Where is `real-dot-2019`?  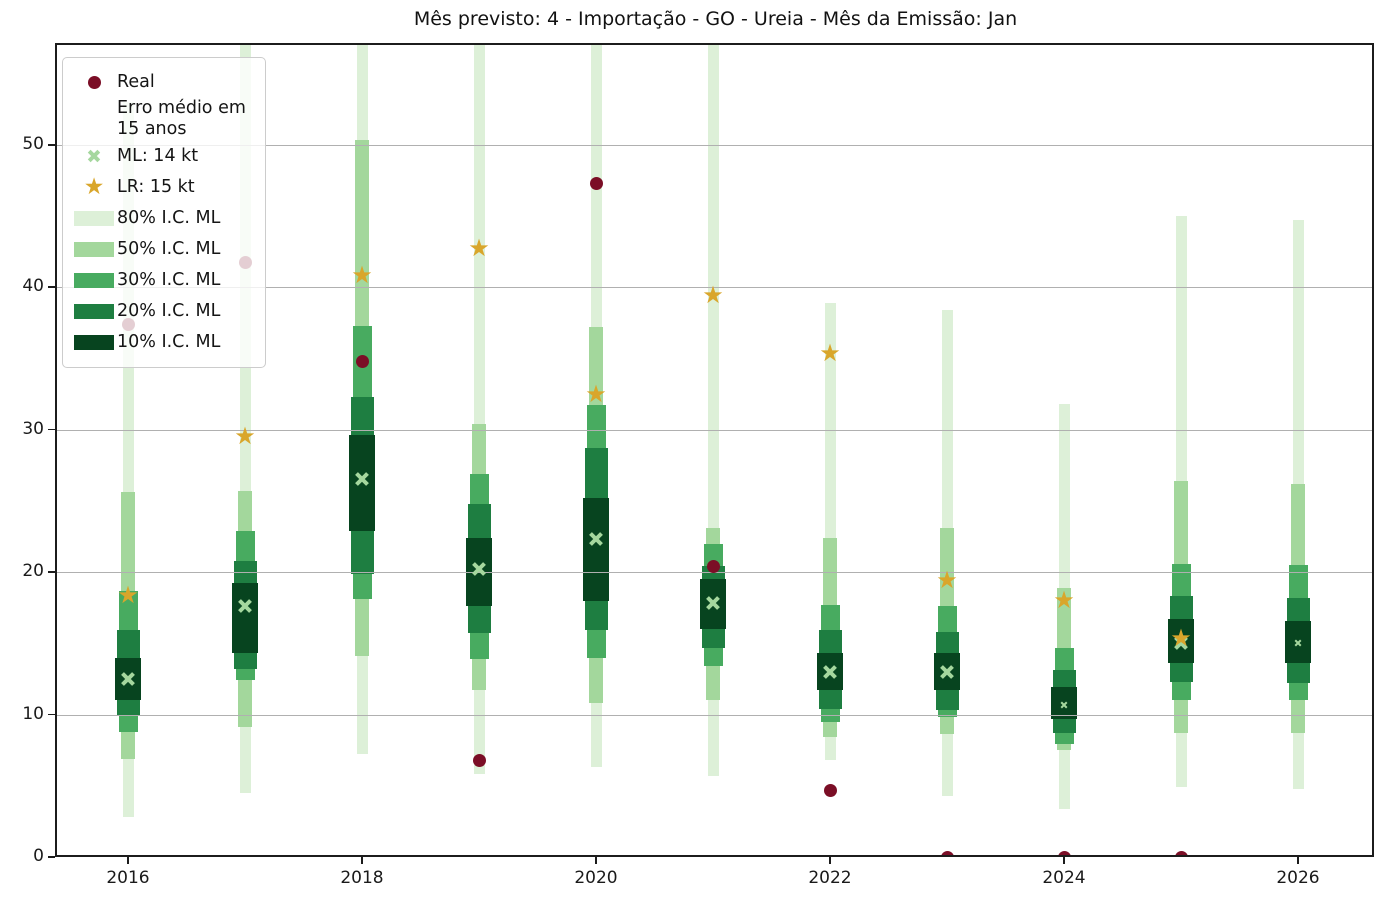 real-dot-2019 is located at coordinates (479, 760).